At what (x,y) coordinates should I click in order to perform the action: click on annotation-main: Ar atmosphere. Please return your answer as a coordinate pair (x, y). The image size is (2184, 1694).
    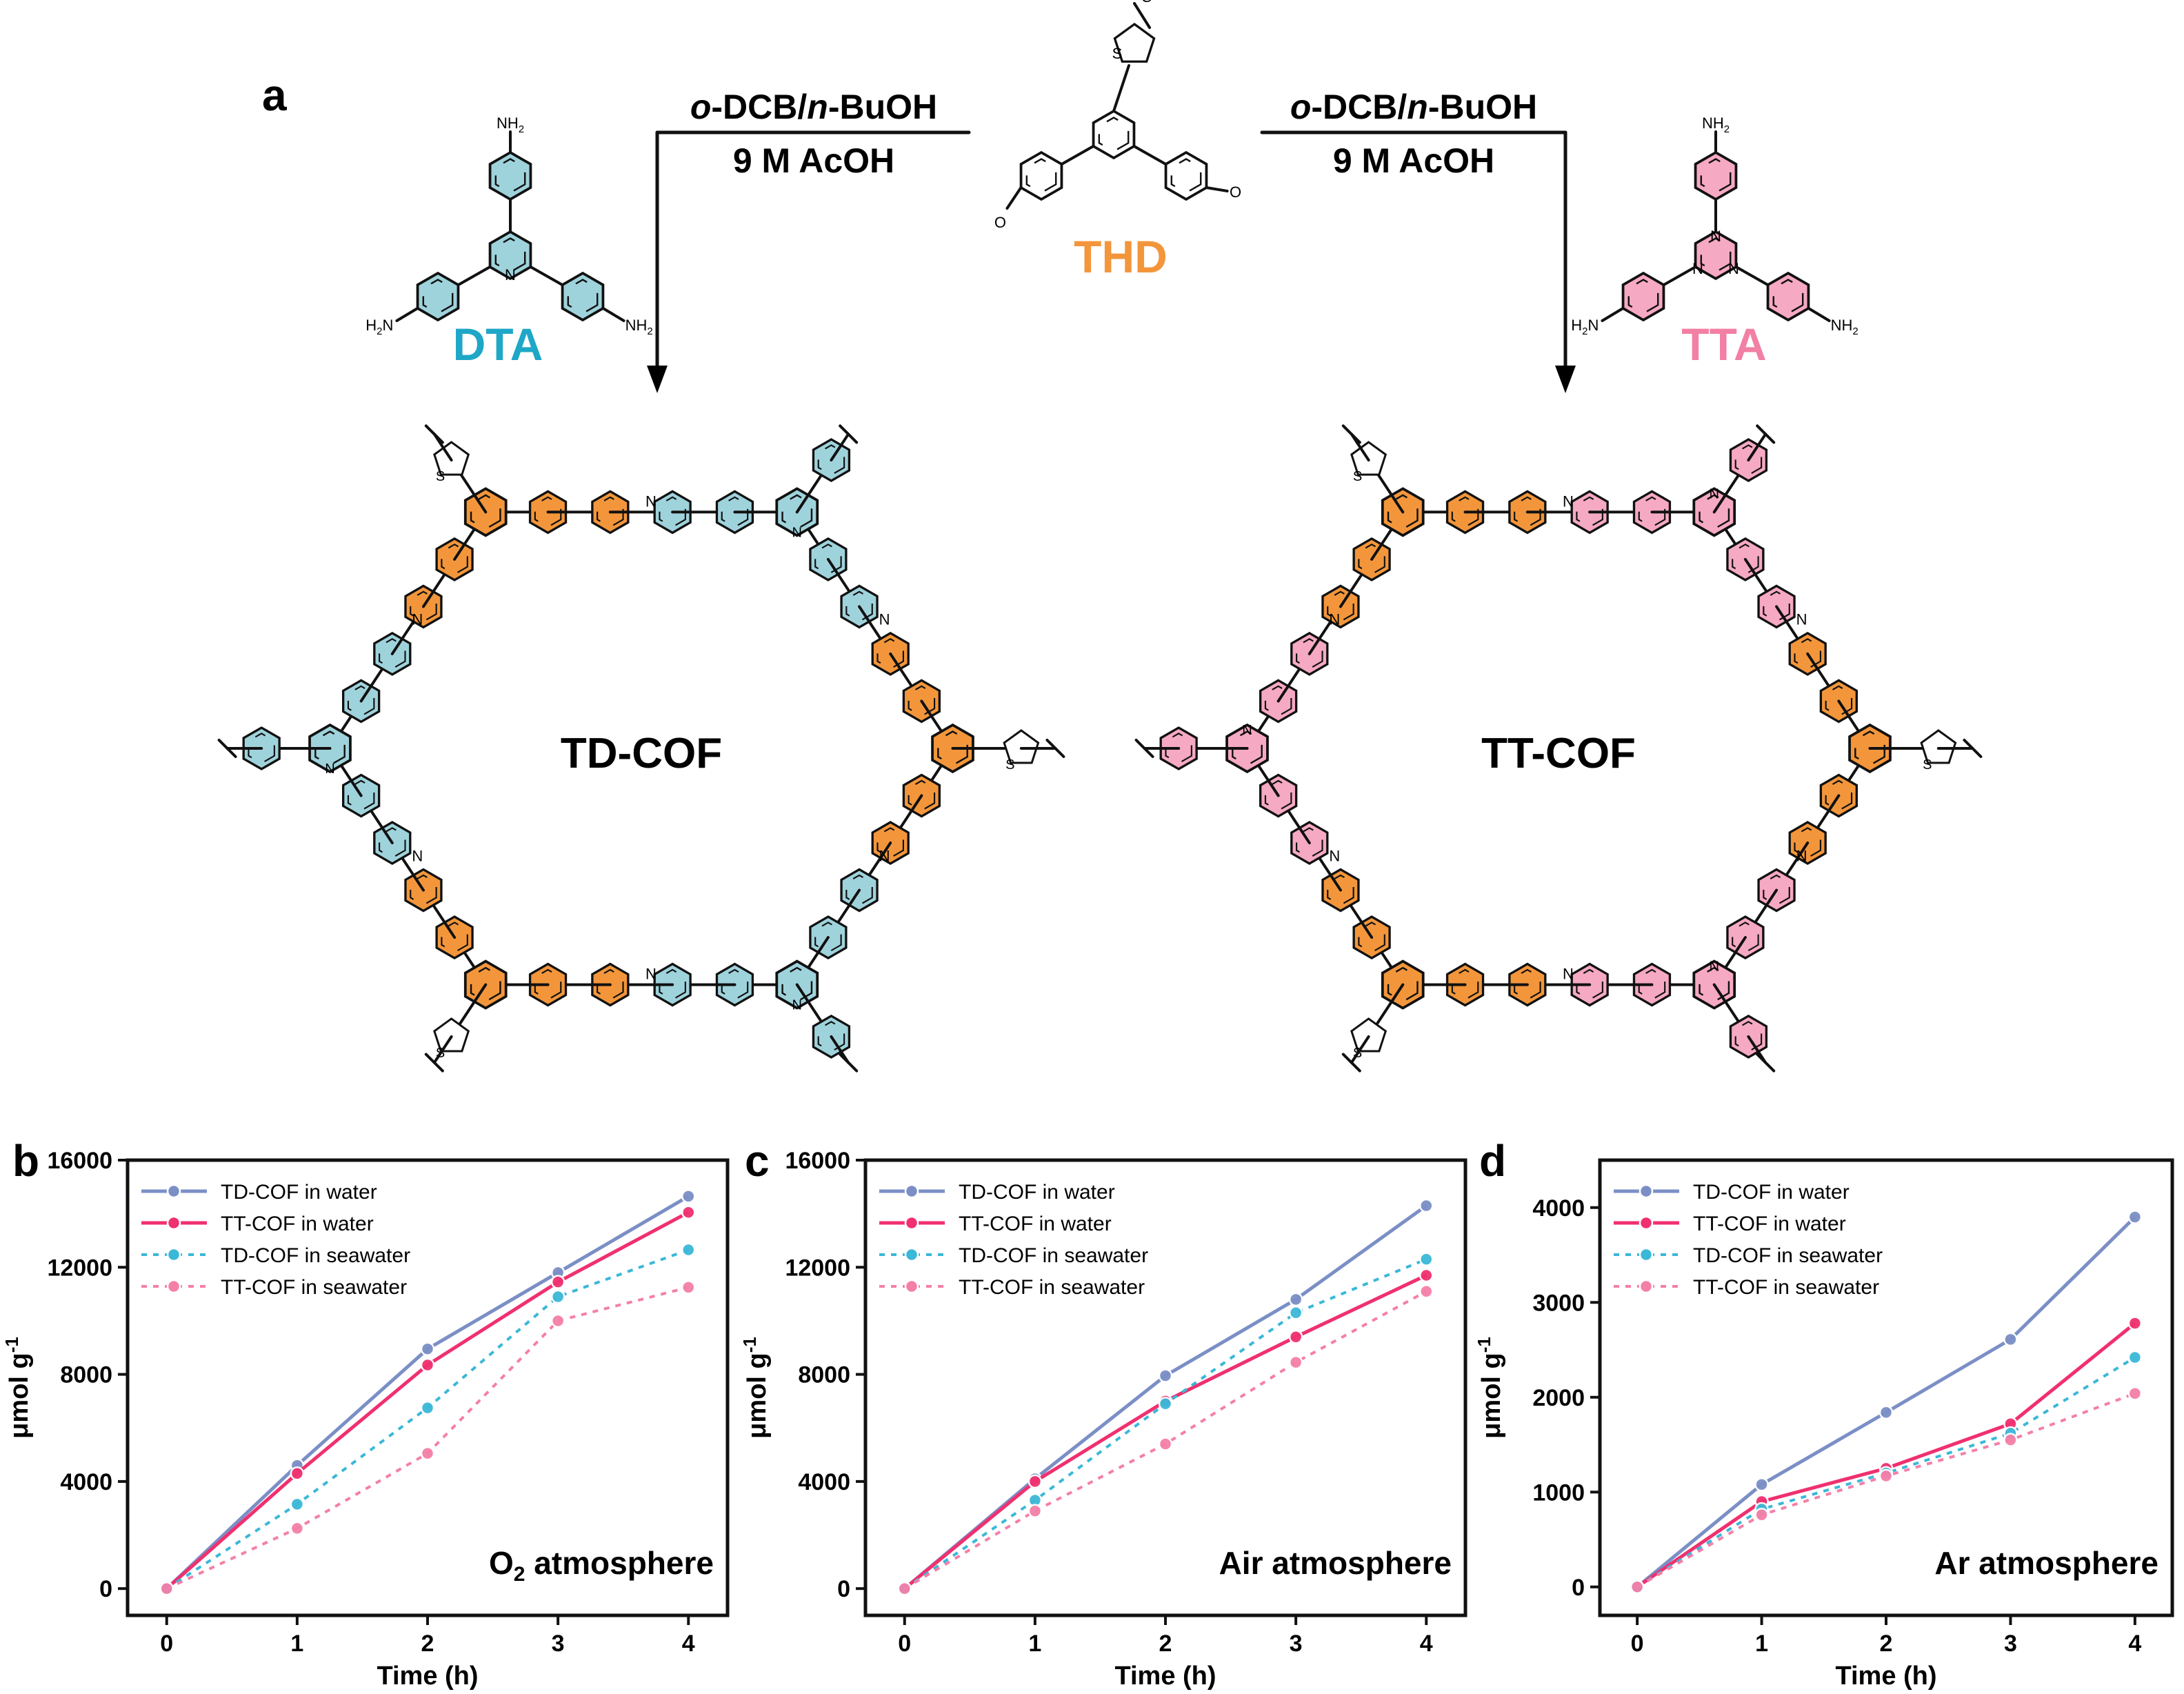
    Looking at the image, I should click on (2046, 1563).